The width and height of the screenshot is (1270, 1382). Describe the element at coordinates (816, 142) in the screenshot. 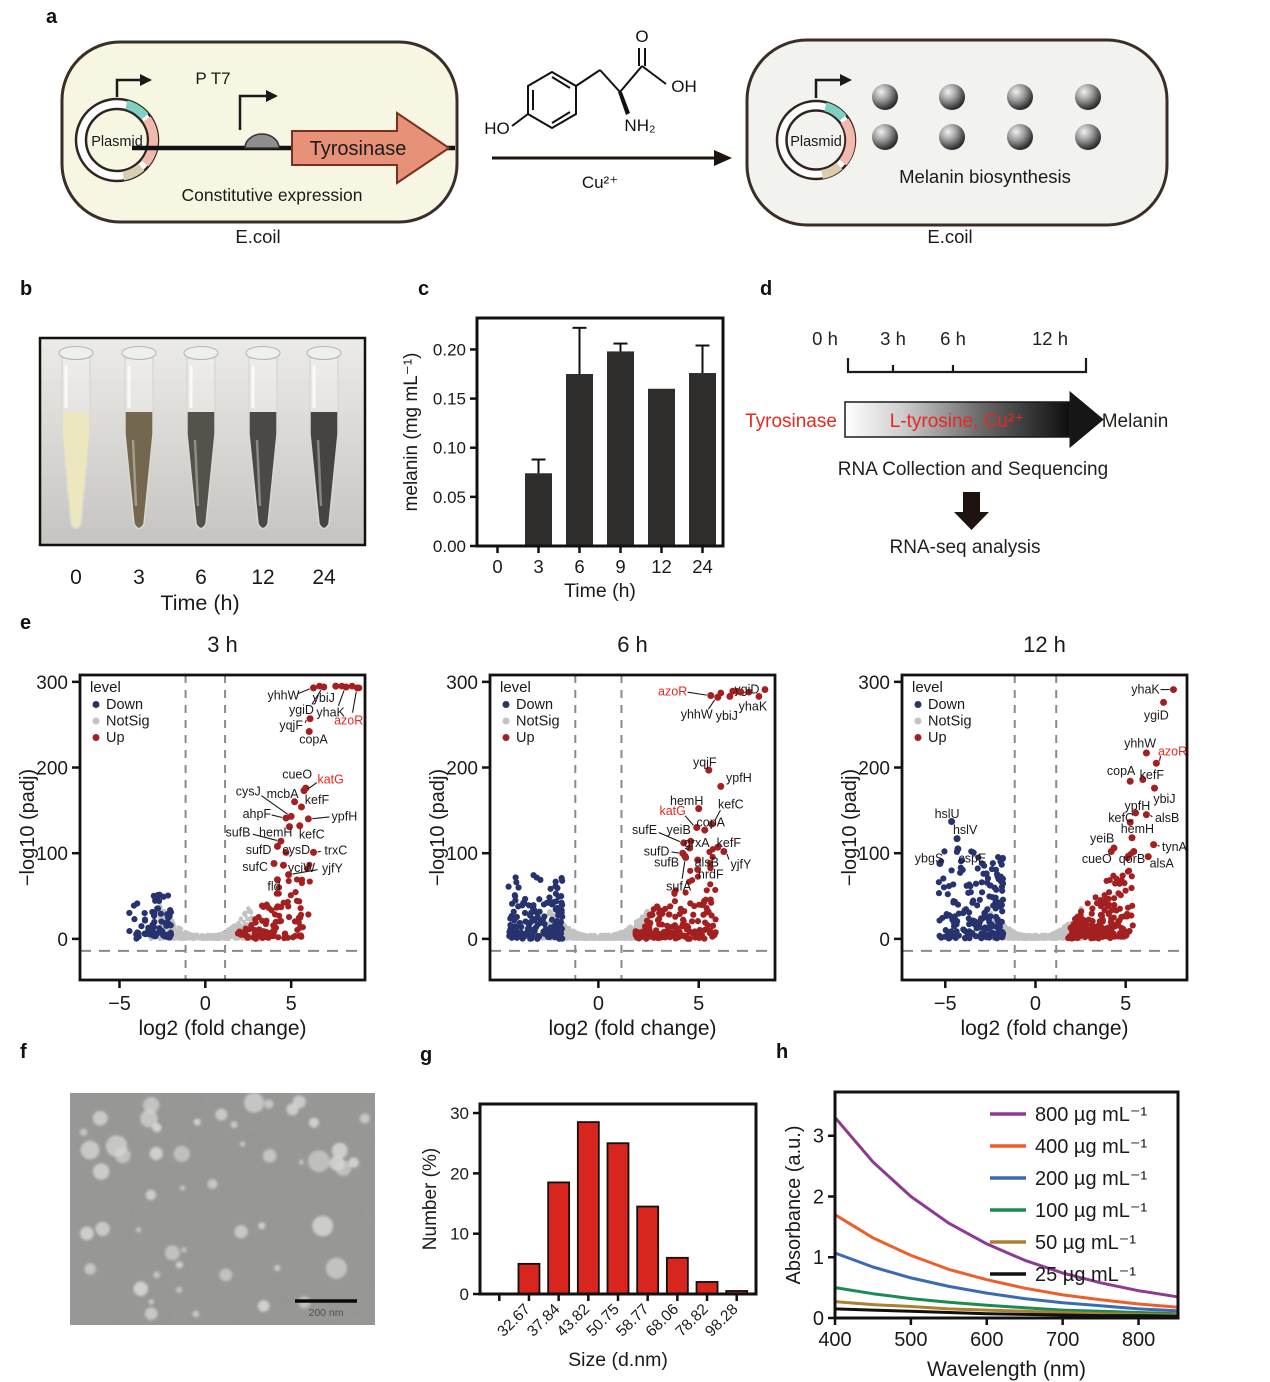

I see `plasmid-right-label: Plasmid` at that location.